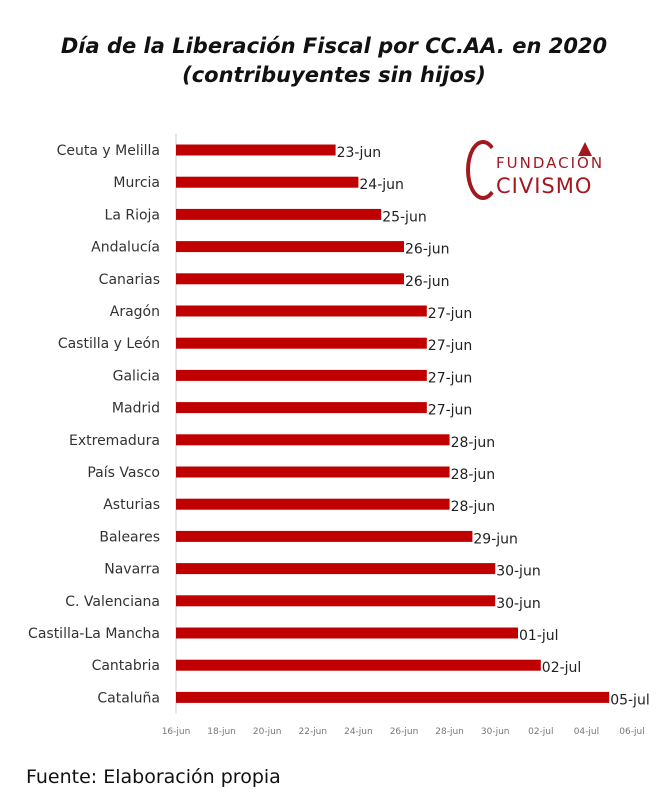 Image resolution: width=668 pixels, height=804 pixels. I want to click on category-label: País Vasco, so click(123, 473).